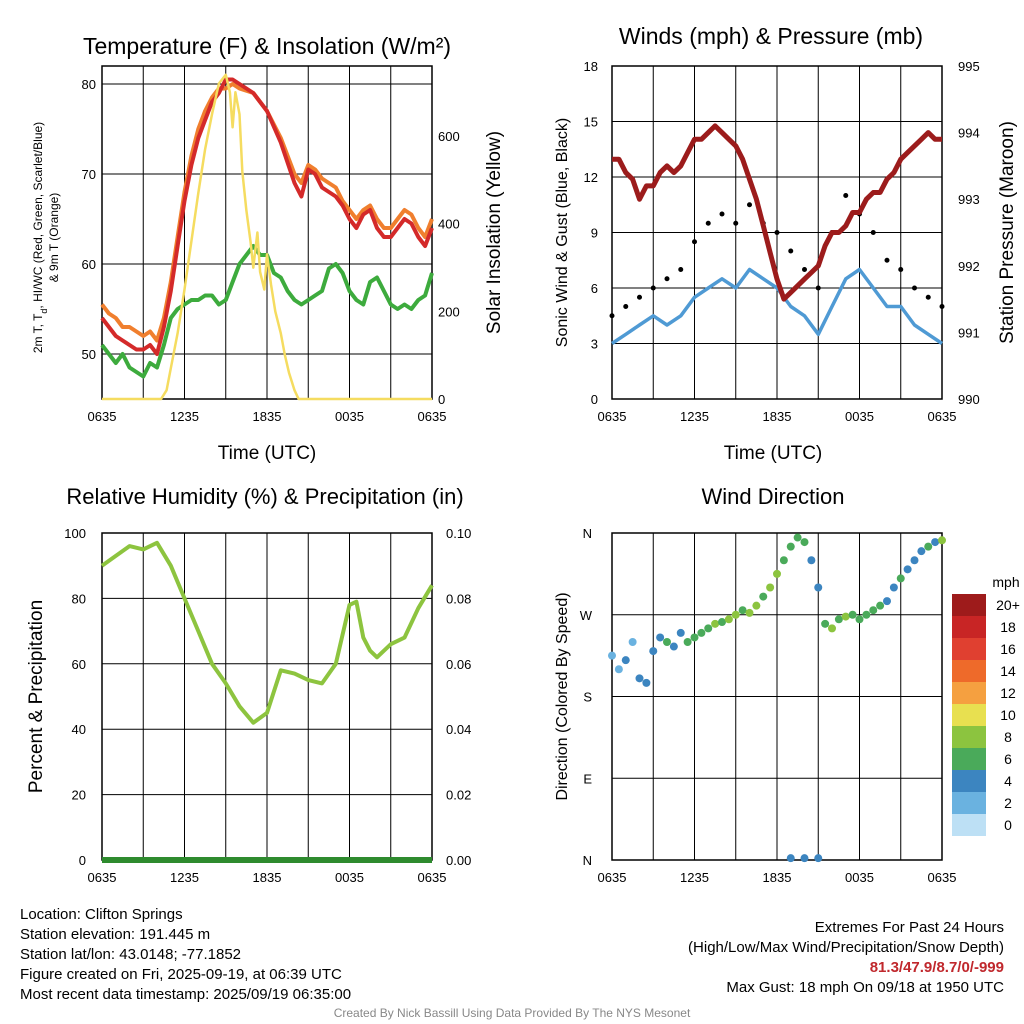  Describe the element at coordinates (591, 66) in the screenshot. I see `y-tick-label: 18` at that location.